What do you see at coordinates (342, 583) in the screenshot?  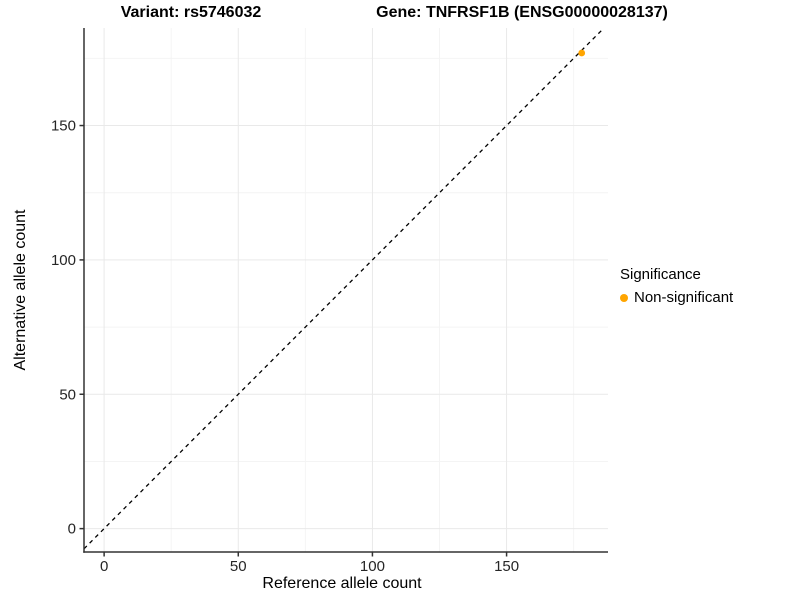 I see `x-axis-title: Reference allele count` at bounding box center [342, 583].